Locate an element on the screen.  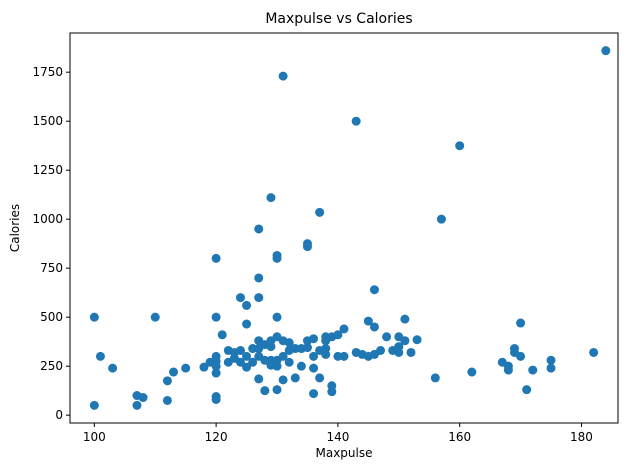
x-axis-ticks: 100 120 140 160 180 is located at coordinates (338, 433).